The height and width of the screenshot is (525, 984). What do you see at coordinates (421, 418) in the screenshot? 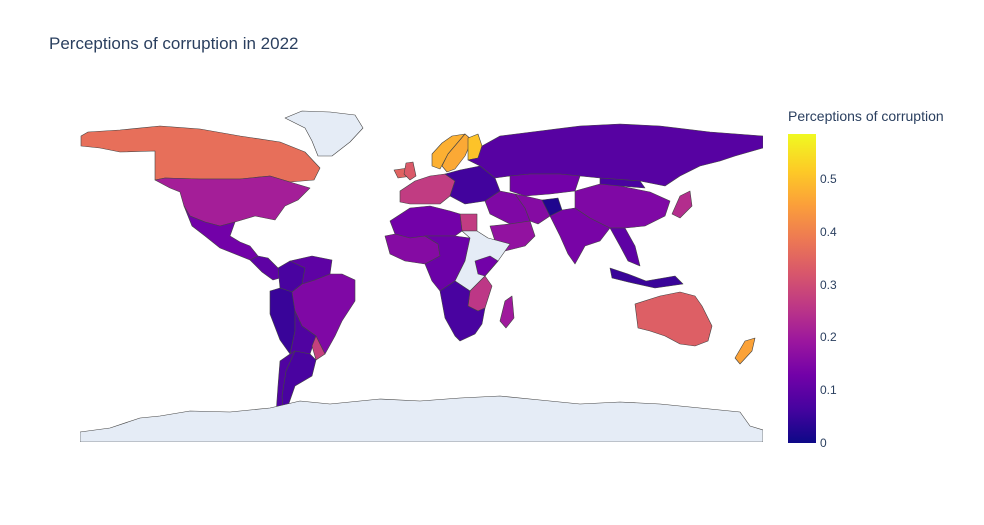
I see `region-antarctica` at bounding box center [421, 418].